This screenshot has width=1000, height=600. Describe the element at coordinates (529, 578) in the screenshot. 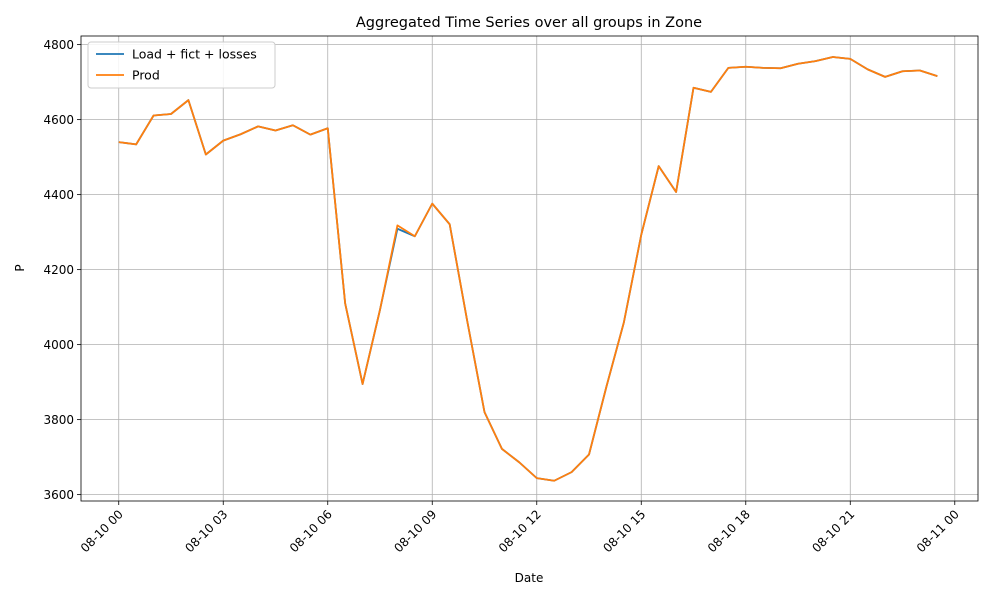

I see `x-axis-label: Date` at that location.